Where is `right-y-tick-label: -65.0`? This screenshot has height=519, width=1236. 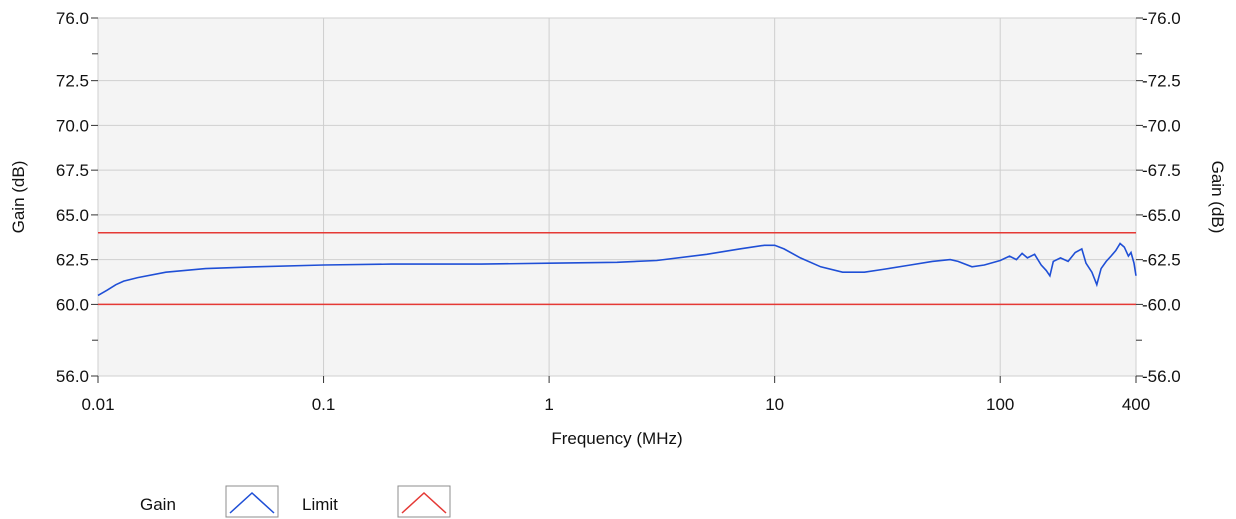 right-y-tick-label: -65.0 is located at coordinates (1161, 215).